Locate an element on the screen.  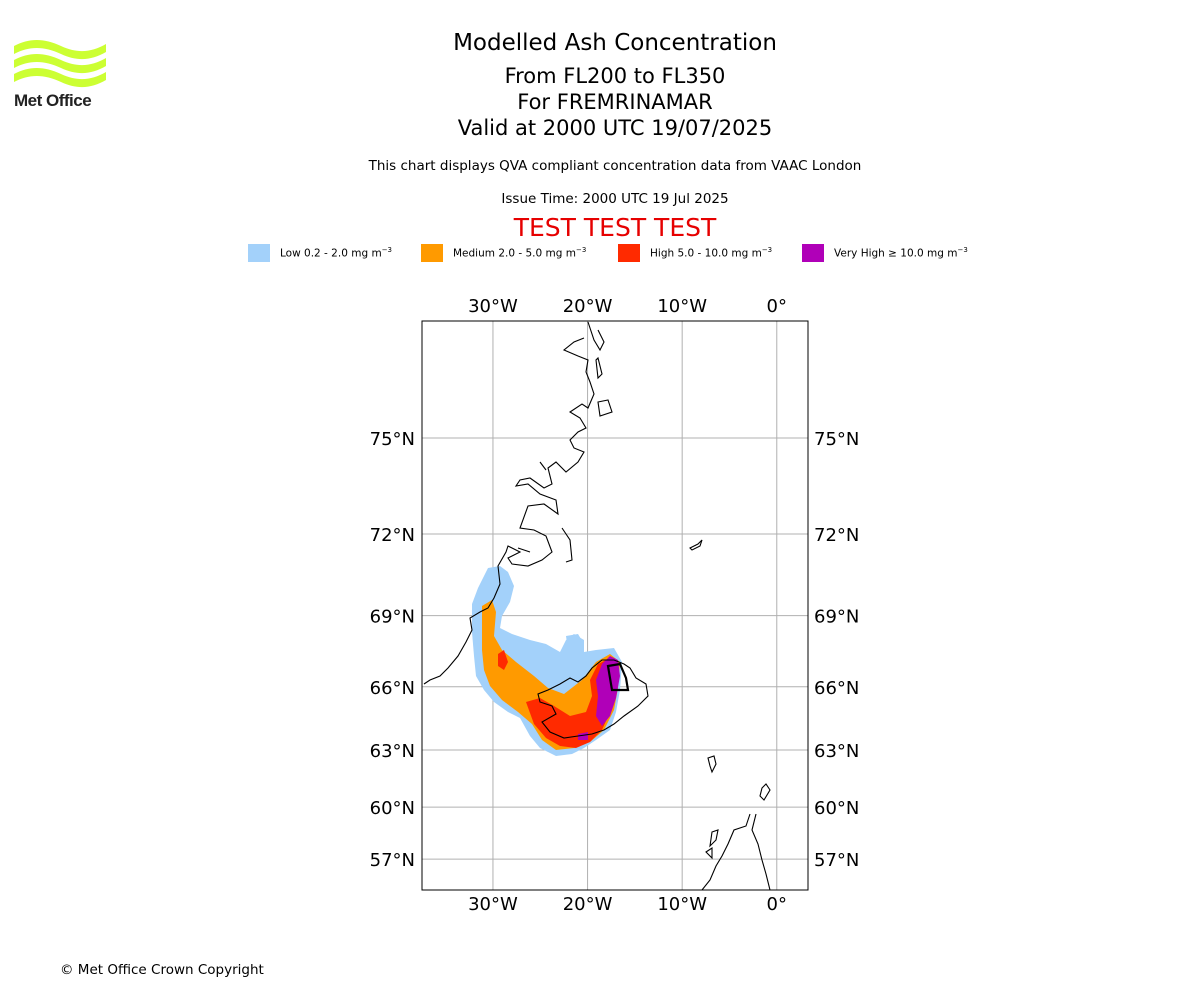
lon-tick-label-top: 0° is located at coordinates (777, 306).